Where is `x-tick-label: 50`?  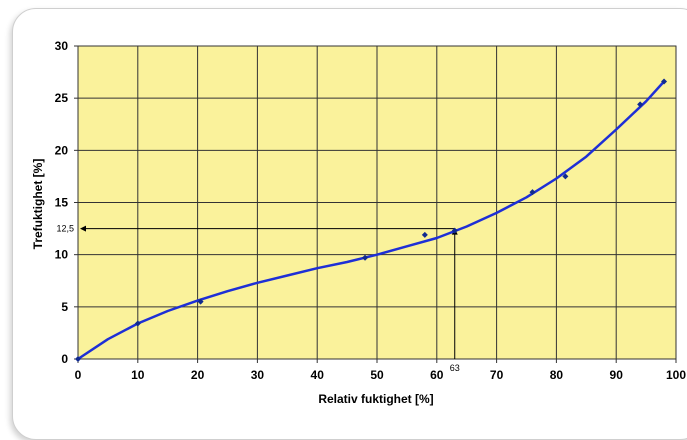 x-tick-label: 50 is located at coordinates (377, 375).